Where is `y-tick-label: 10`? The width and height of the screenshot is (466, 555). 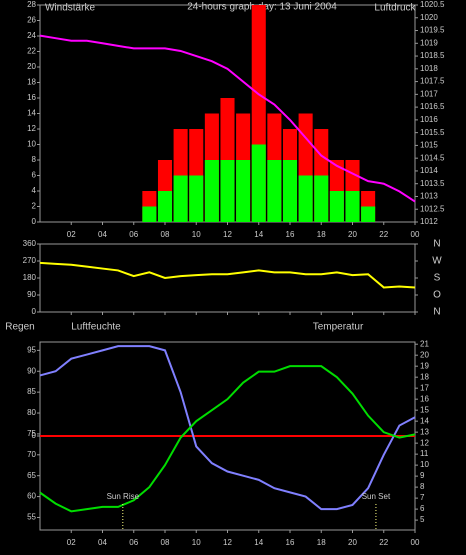 y-tick-label: 10 is located at coordinates (31, 144).